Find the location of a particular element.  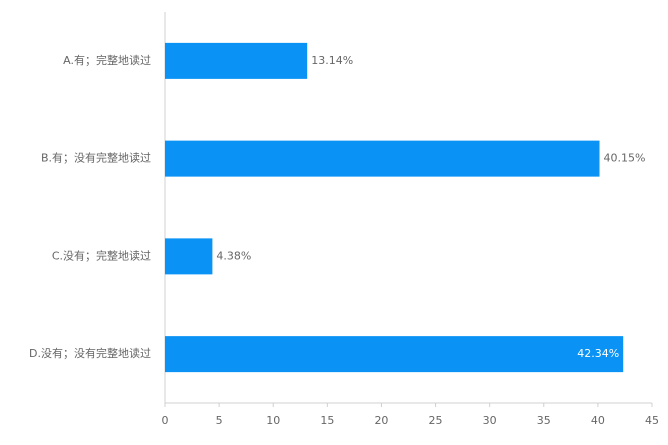

x-tick-label: 45 is located at coordinates (652, 420).